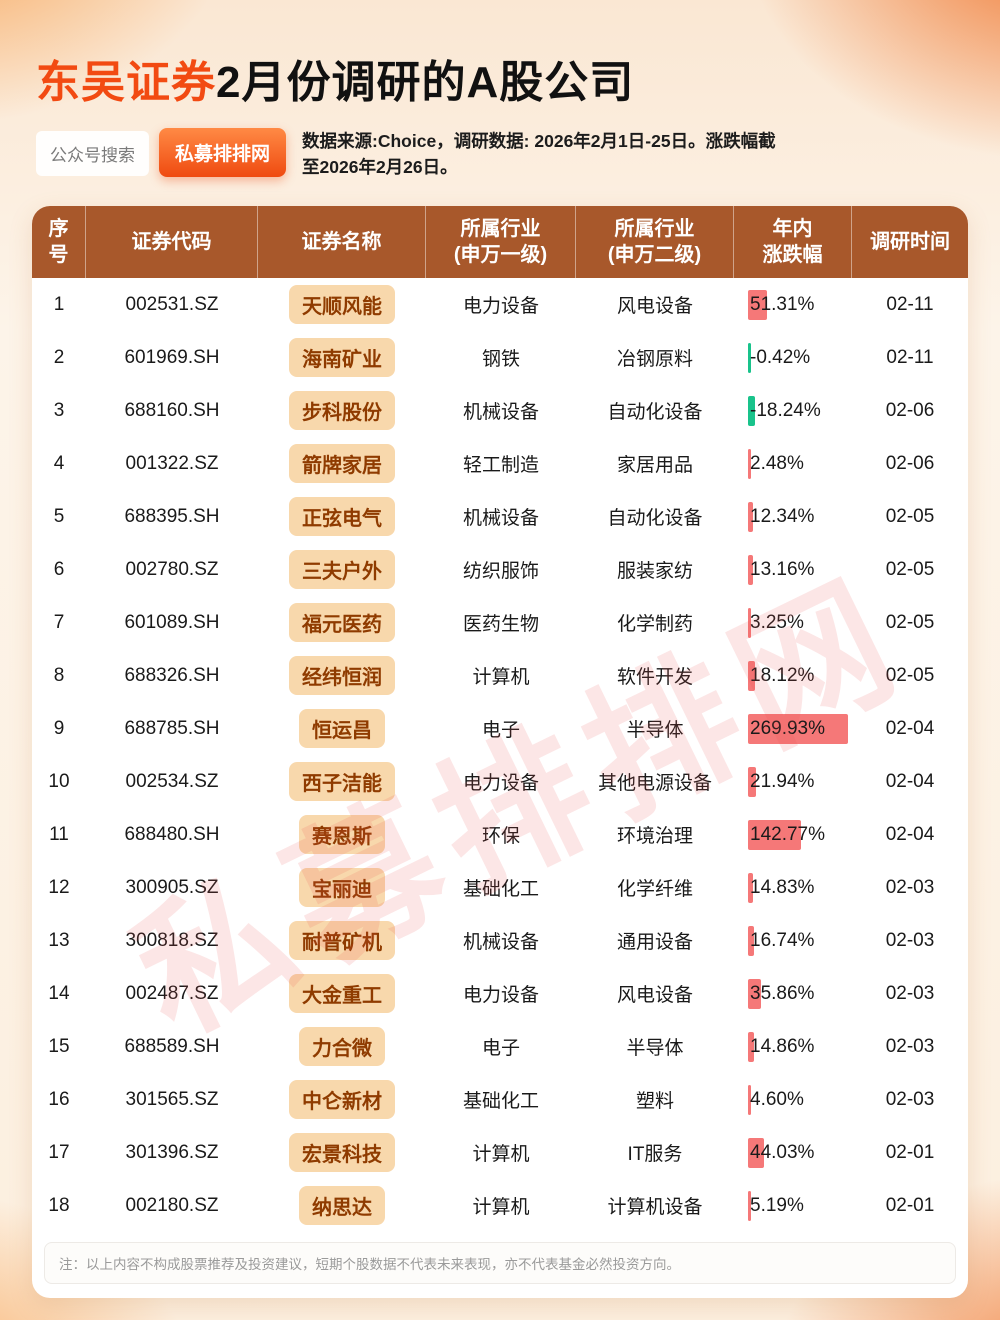  Describe the element at coordinates (500, 1152) in the screenshot. I see `table-row: 17 301396.SZ 宏景科技 计算机 IT服务 44.03% 02-01` at that location.